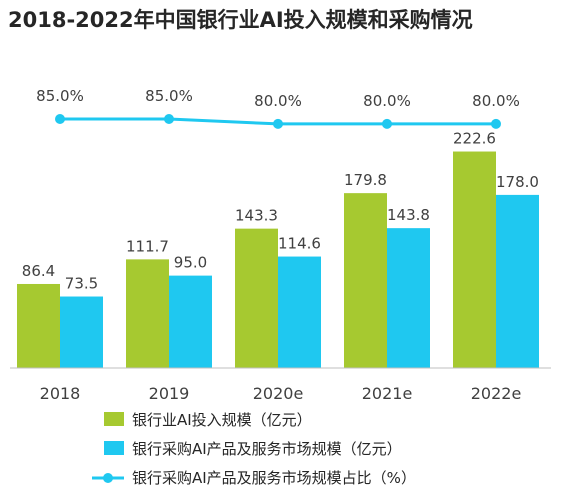 The height and width of the screenshot is (500, 571). Describe the element at coordinates (108, 478) in the screenshot. I see `legend-marker-share` at that location.